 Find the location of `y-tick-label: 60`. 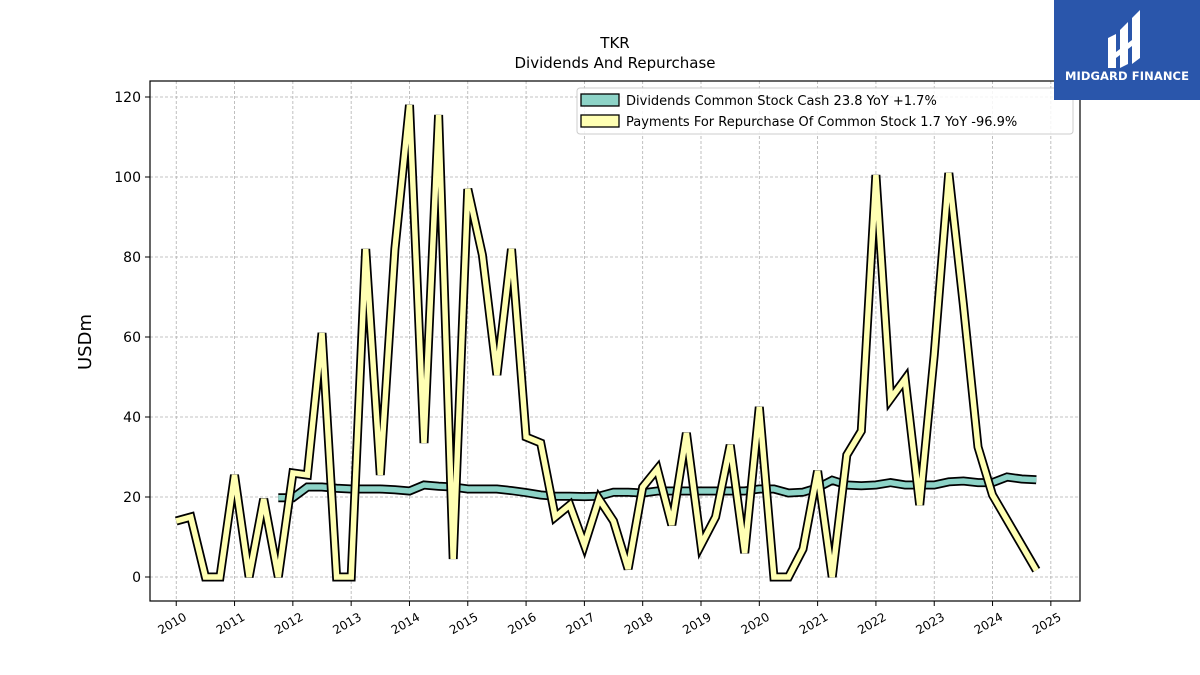

y-tick-label: 60 is located at coordinates (132, 338).